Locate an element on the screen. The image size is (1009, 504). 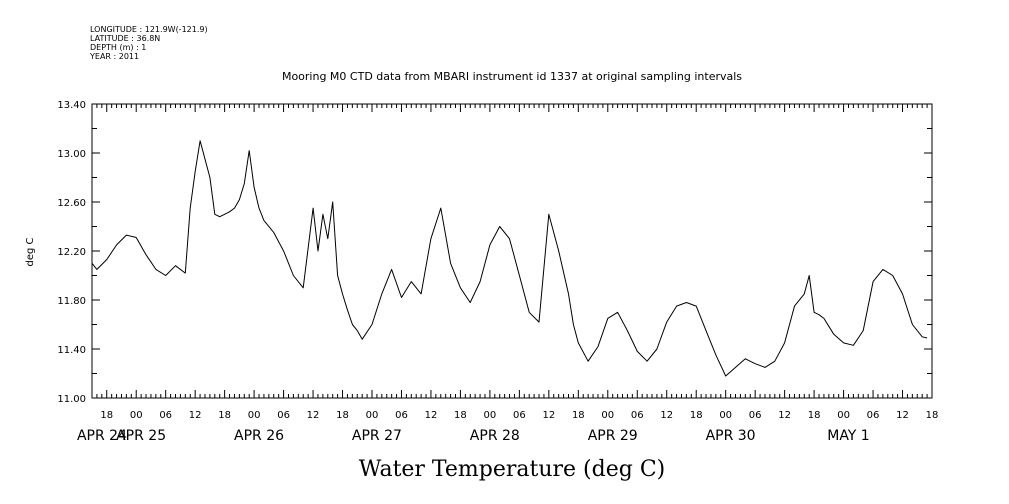
y-axis-label: deg C is located at coordinates (30, 251).